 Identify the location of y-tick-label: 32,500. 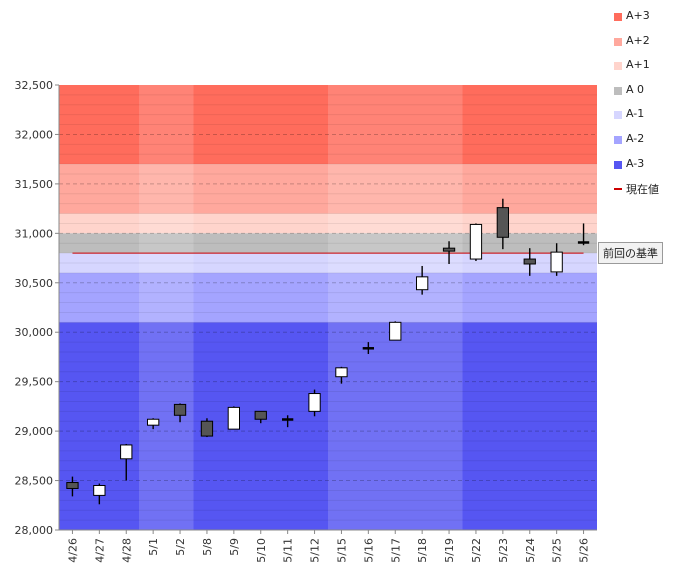
(34, 85).